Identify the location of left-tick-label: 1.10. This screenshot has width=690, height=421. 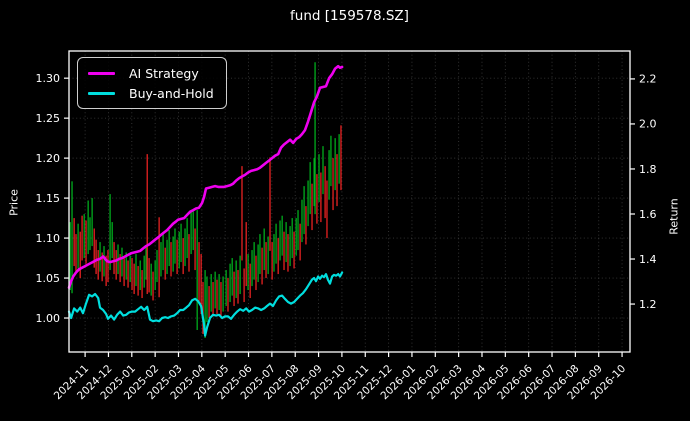
(48, 238).